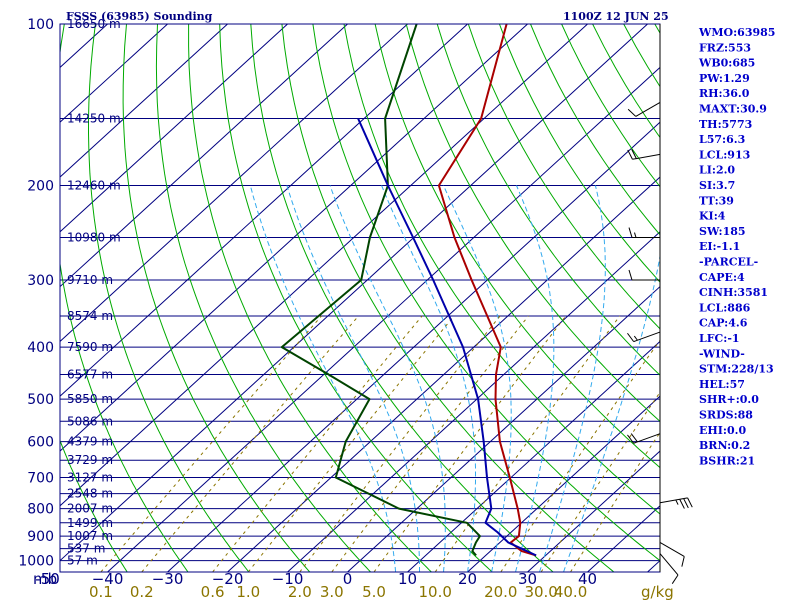 Image resolution: width=800 pixels, height=600 pixels. What do you see at coordinates (40, 537) in the screenshot?
I see `pressure-label: 900` at bounding box center [40, 537].